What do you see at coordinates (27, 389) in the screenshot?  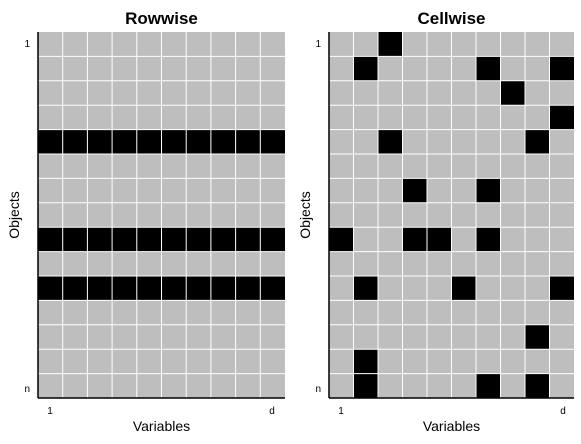 I see `rowwise-y-tick-last: n` at bounding box center [27, 389].